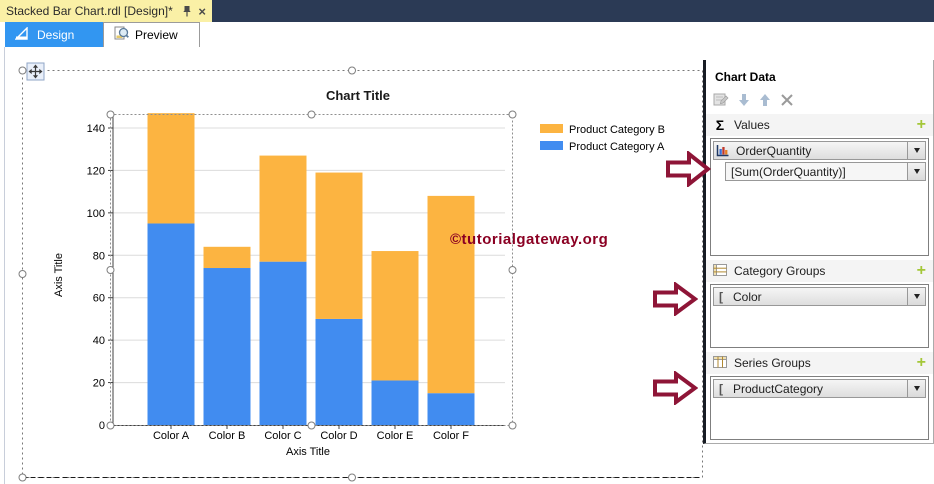 Image resolution: width=934 pixels, height=484 pixels. What do you see at coordinates (102, 426) in the screenshot?
I see `y-tick-label: 0` at bounding box center [102, 426].